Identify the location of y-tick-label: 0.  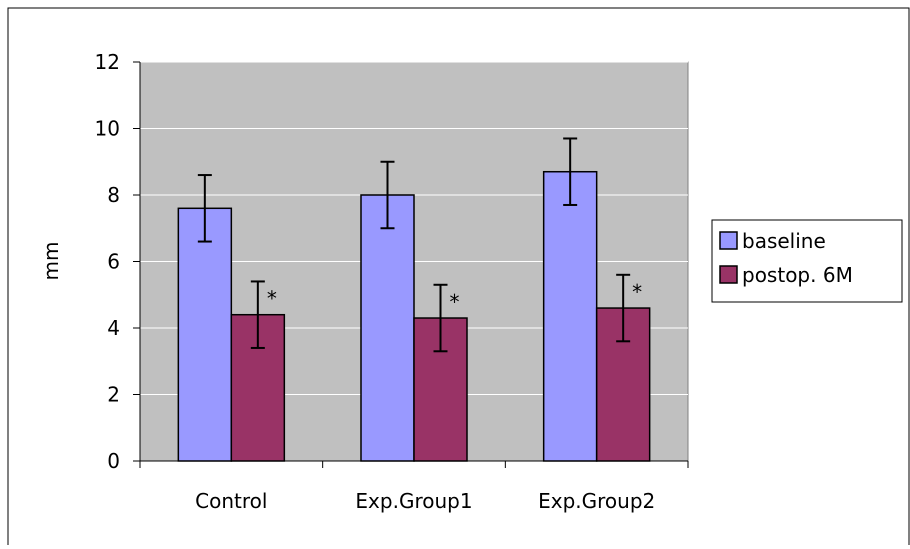
(113, 461).